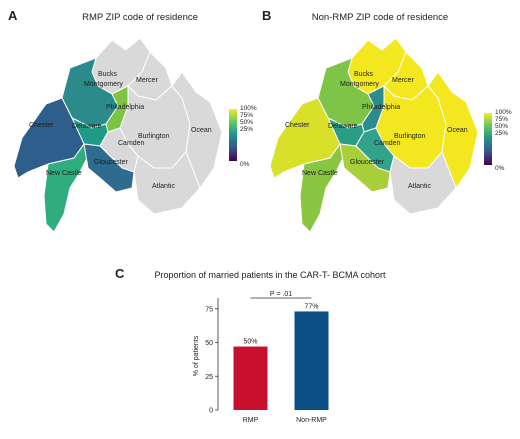 This screenshot has height=439, width=520. Describe the element at coordinates (380, 17) in the screenshot. I see `panel-b-title: Non-RMP ZIP code of residence` at that location.